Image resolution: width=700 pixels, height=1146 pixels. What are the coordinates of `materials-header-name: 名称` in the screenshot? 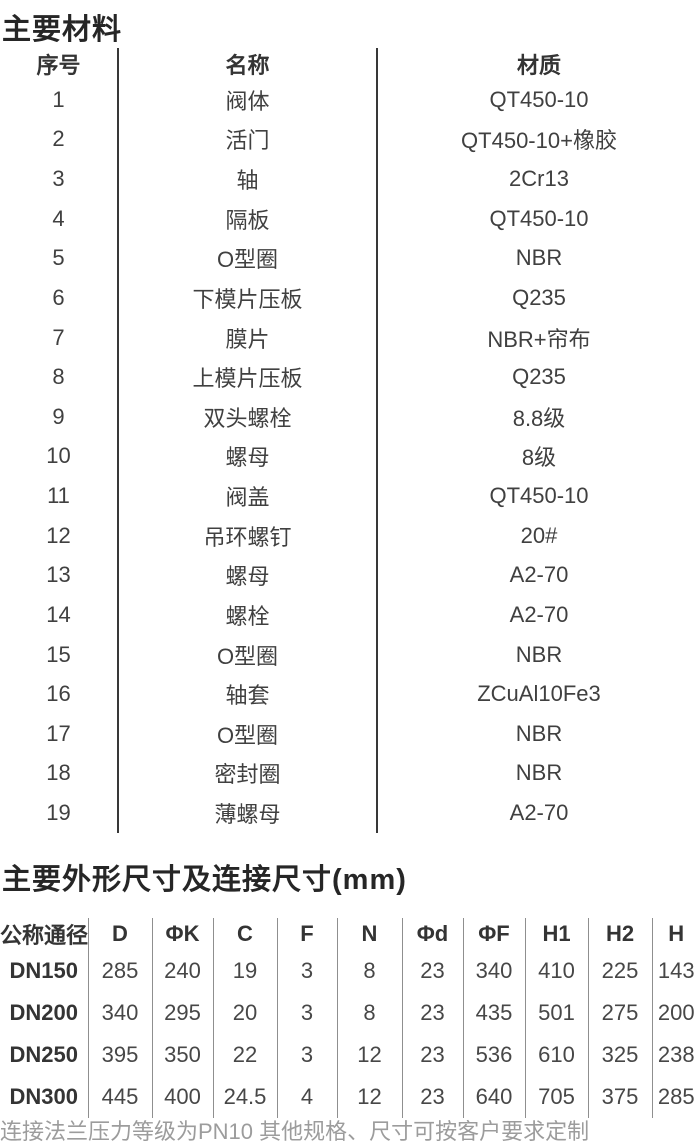 It's located at (247, 64).